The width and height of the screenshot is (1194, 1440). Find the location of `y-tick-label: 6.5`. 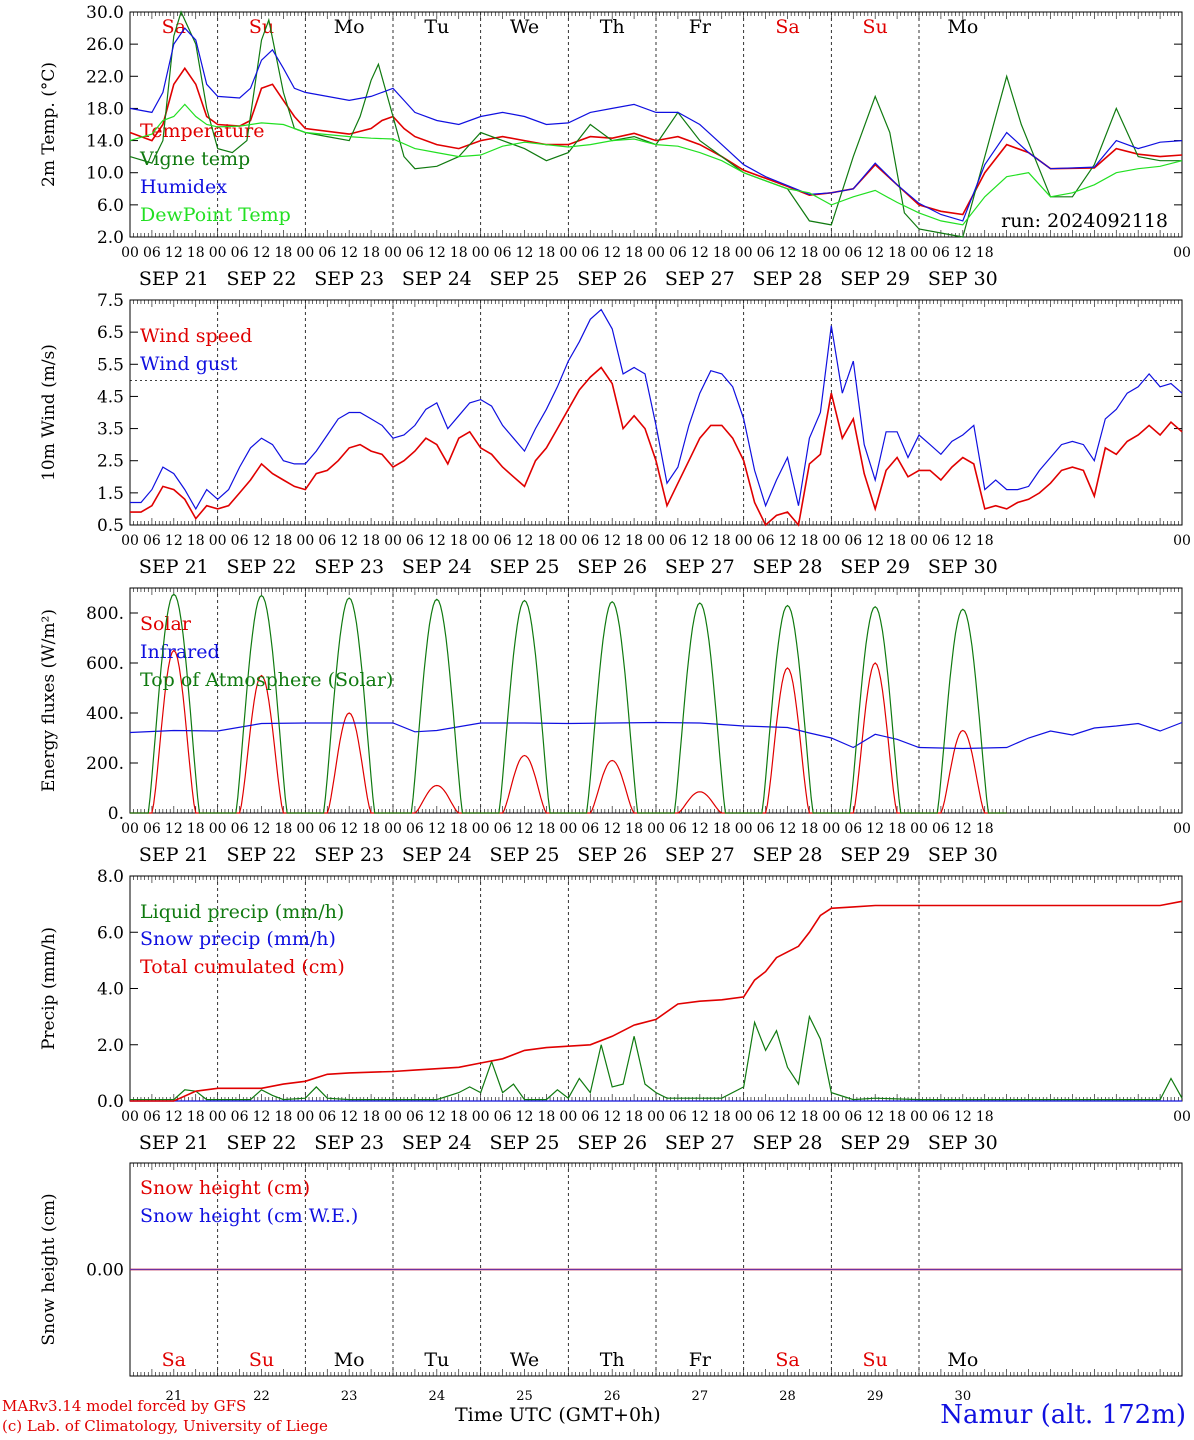

y-tick-label: 6.5 is located at coordinates (110, 333).